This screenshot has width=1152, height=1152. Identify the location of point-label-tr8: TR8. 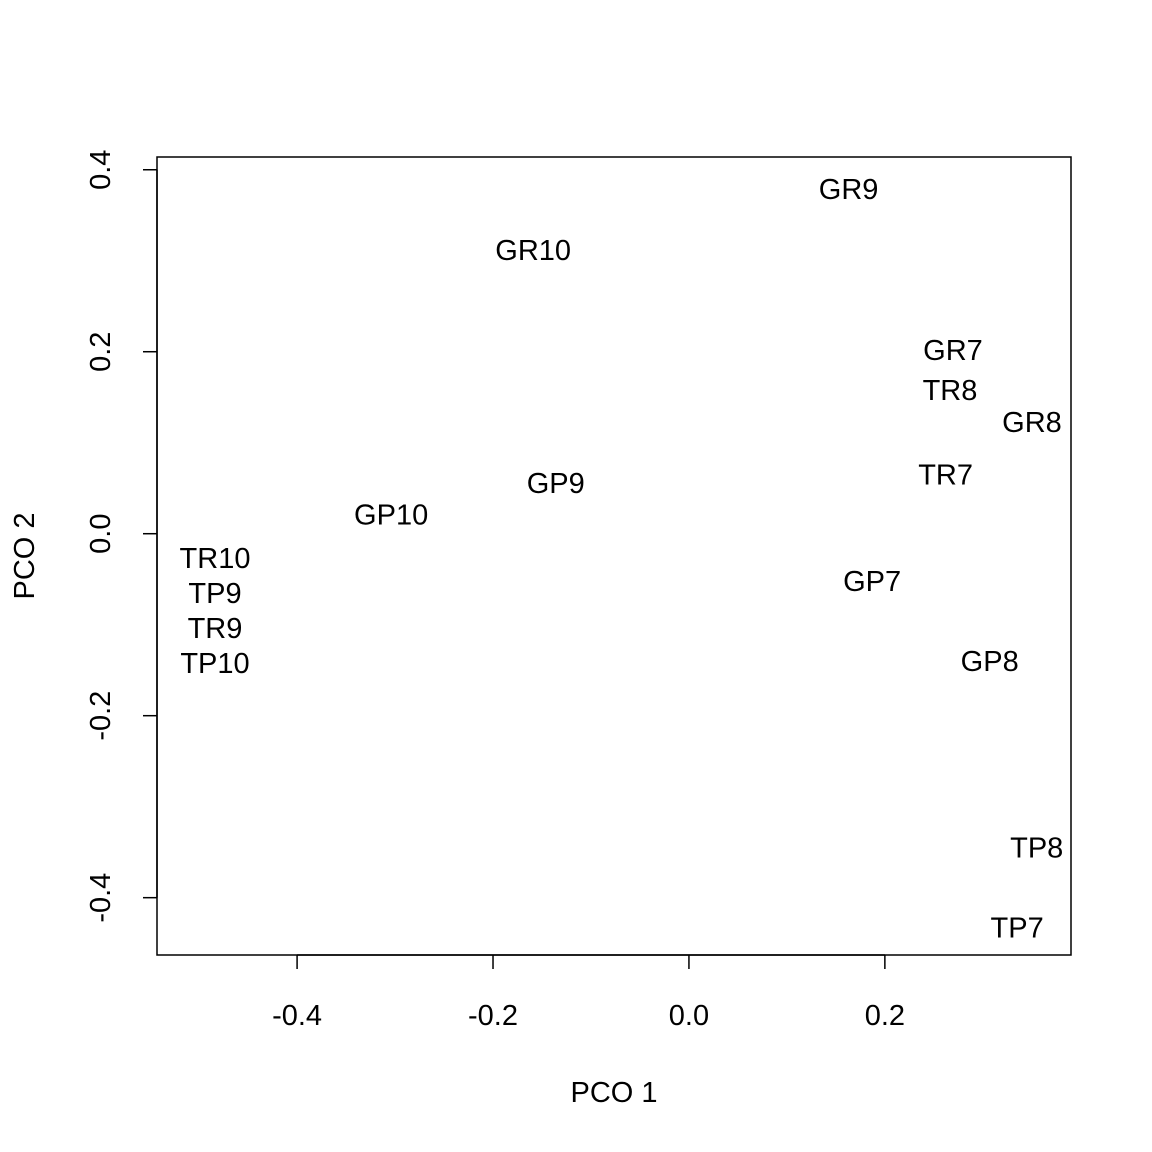
(950, 391).